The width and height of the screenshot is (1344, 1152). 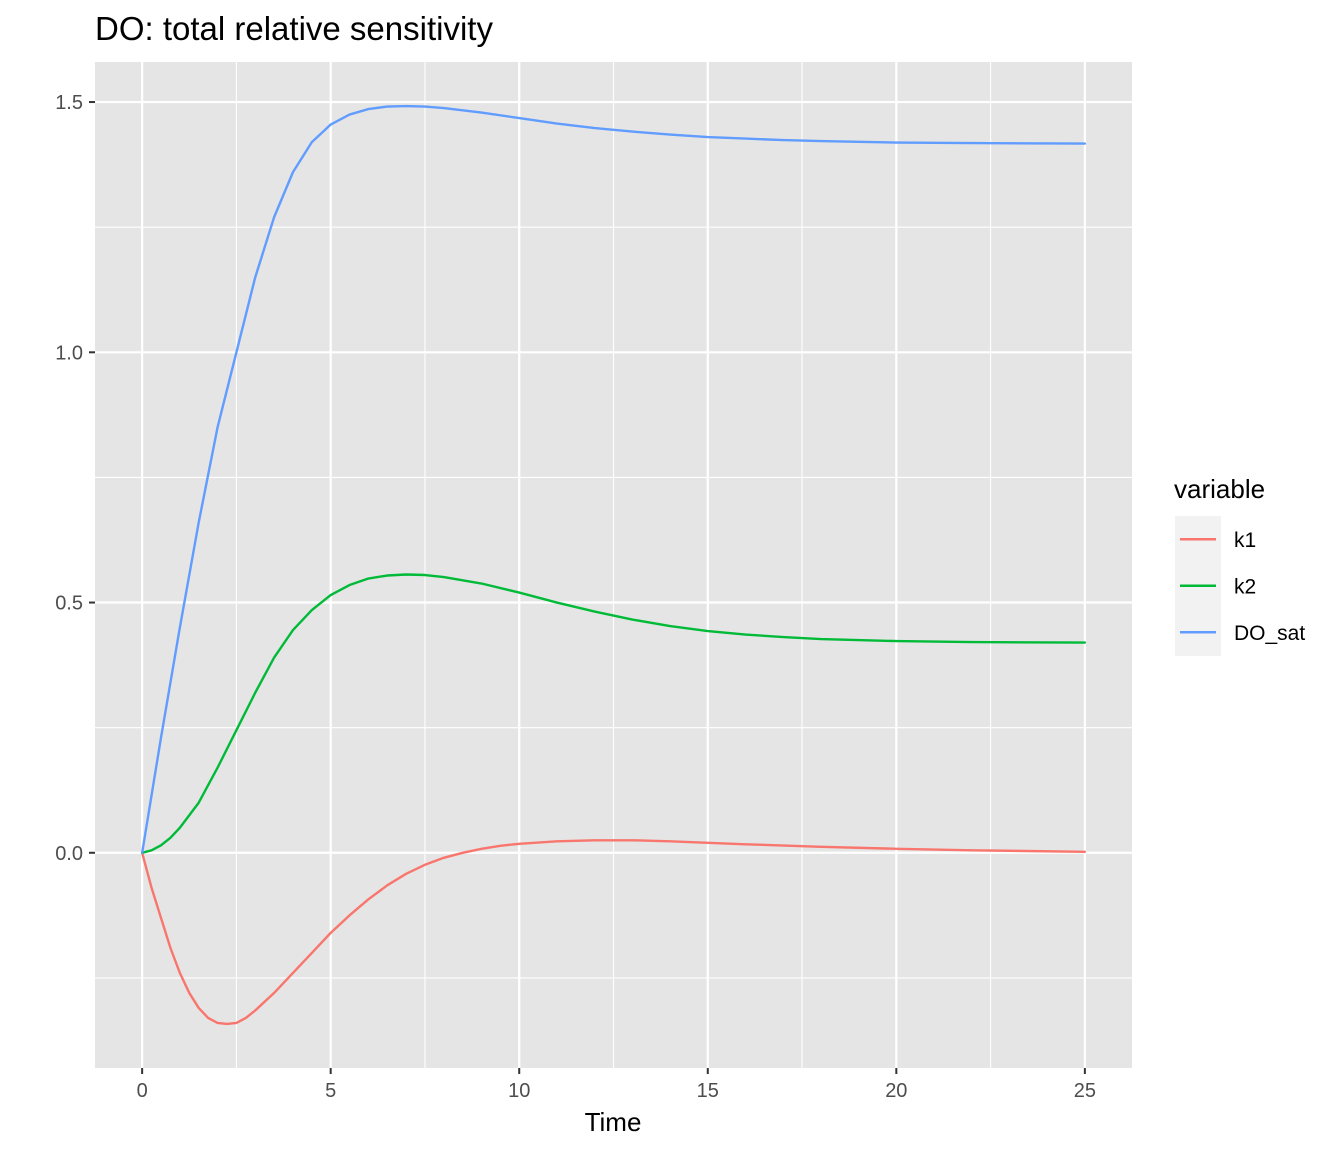 What do you see at coordinates (613, 932) in the screenshot?
I see `series-line-k1` at bounding box center [613, 932].